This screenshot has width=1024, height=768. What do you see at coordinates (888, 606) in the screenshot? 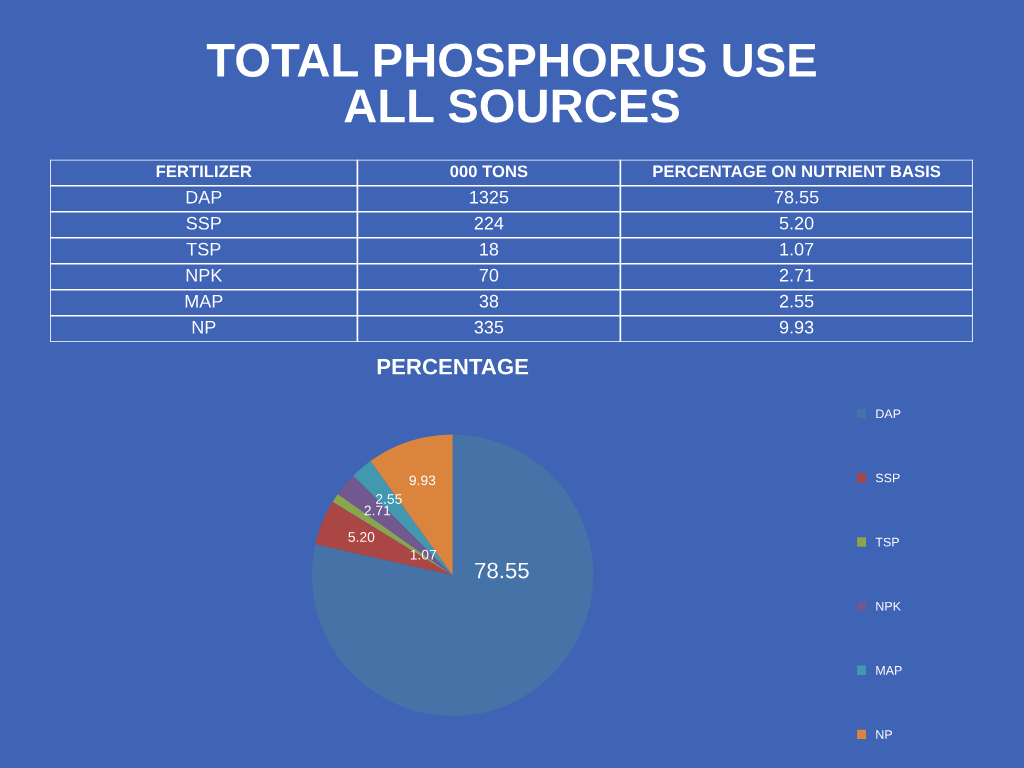
I see `legend-label: NPK` at bounding box center [888, 606].